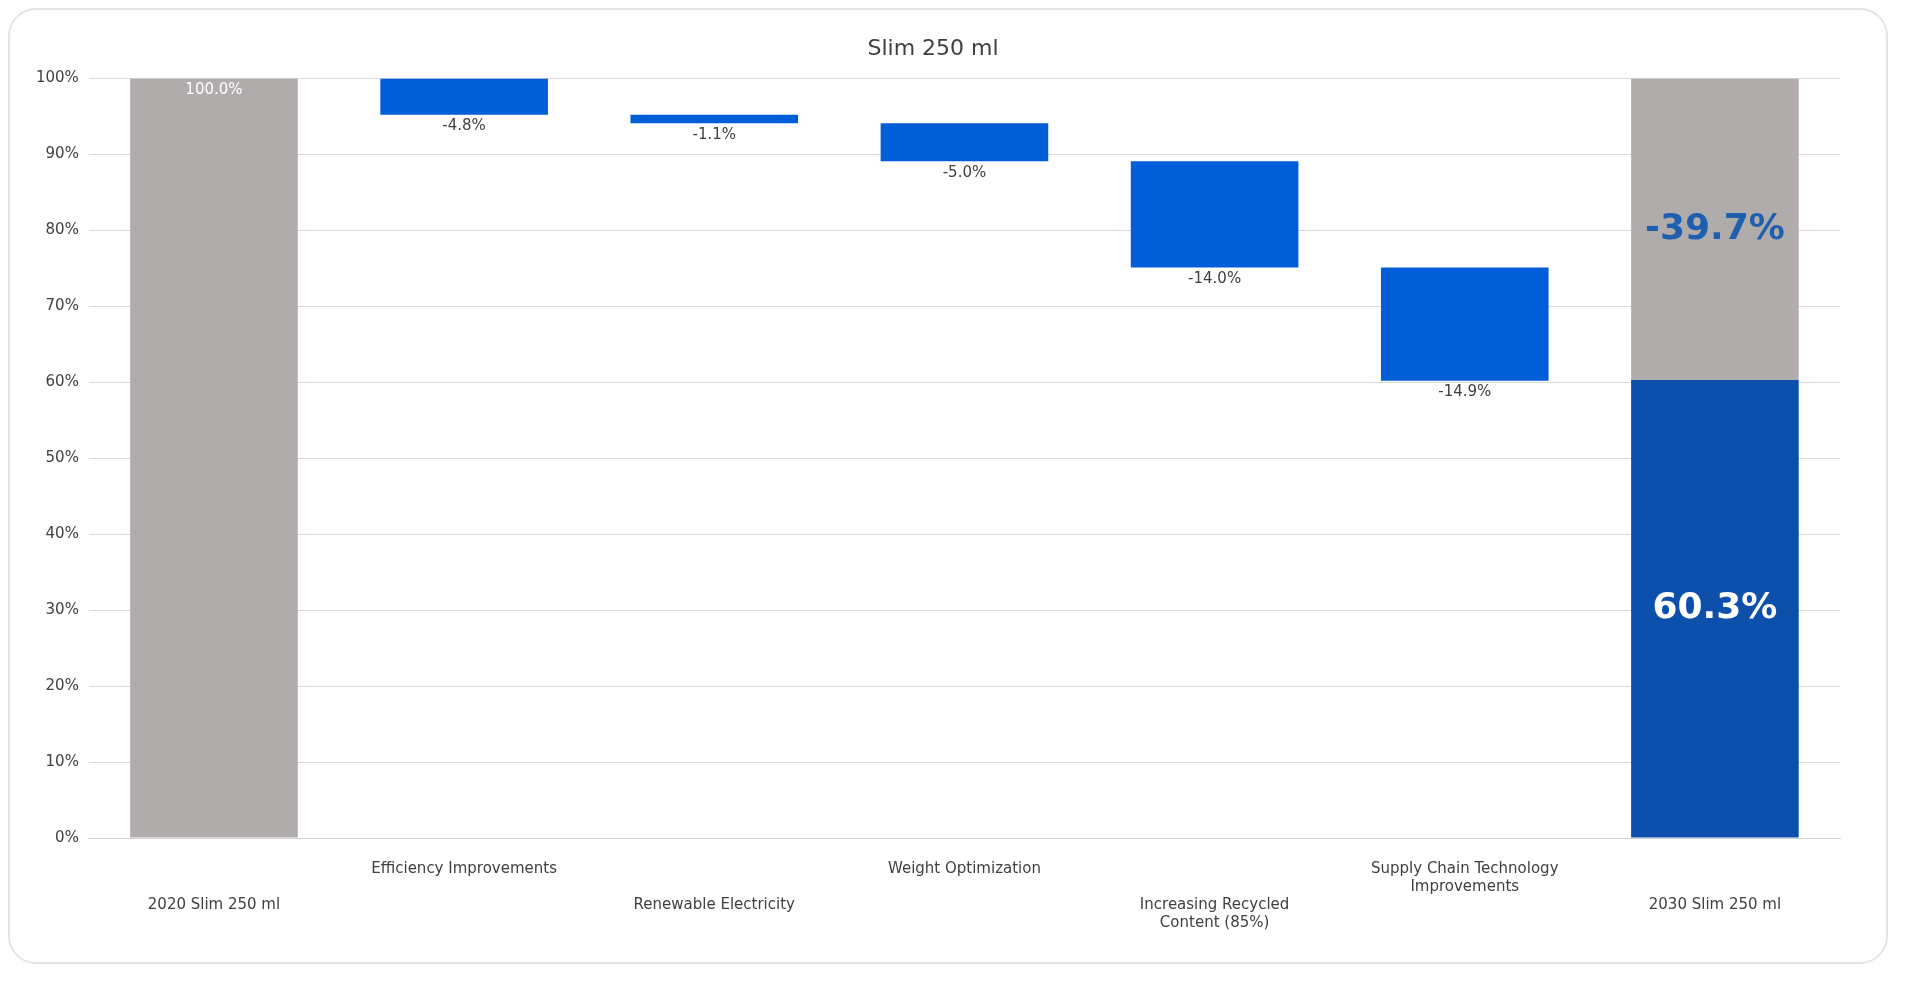 This screenshot has height=986, width=1921. Describe the element at coordinates (964, 171) in the screenshot. I see `data-label: -5.0%` at that location.